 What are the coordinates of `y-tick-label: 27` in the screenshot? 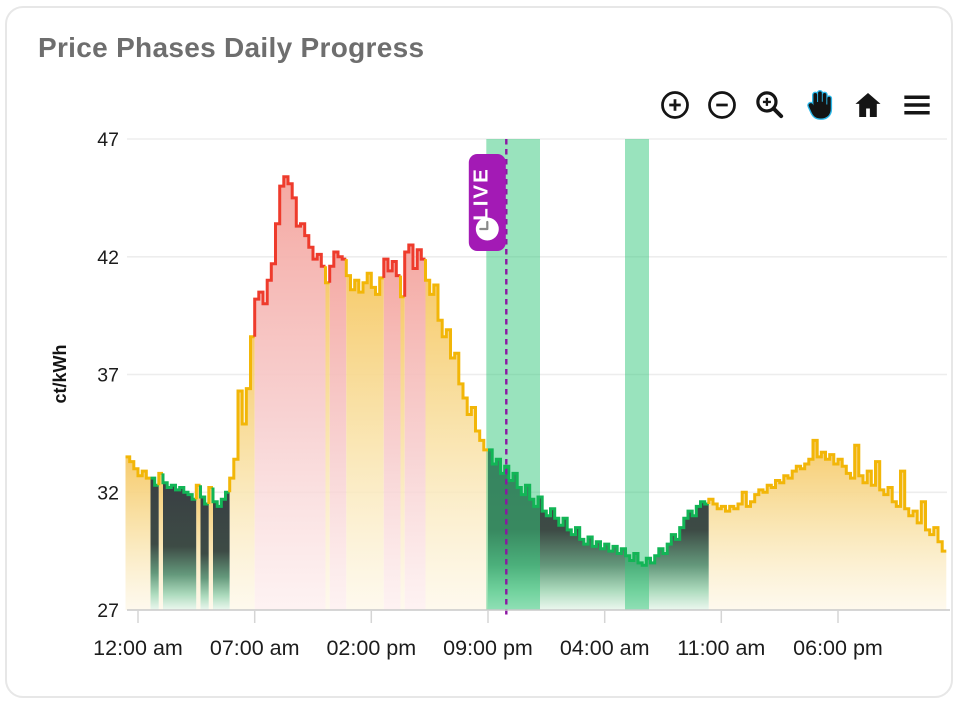 It's located at (108, 611).